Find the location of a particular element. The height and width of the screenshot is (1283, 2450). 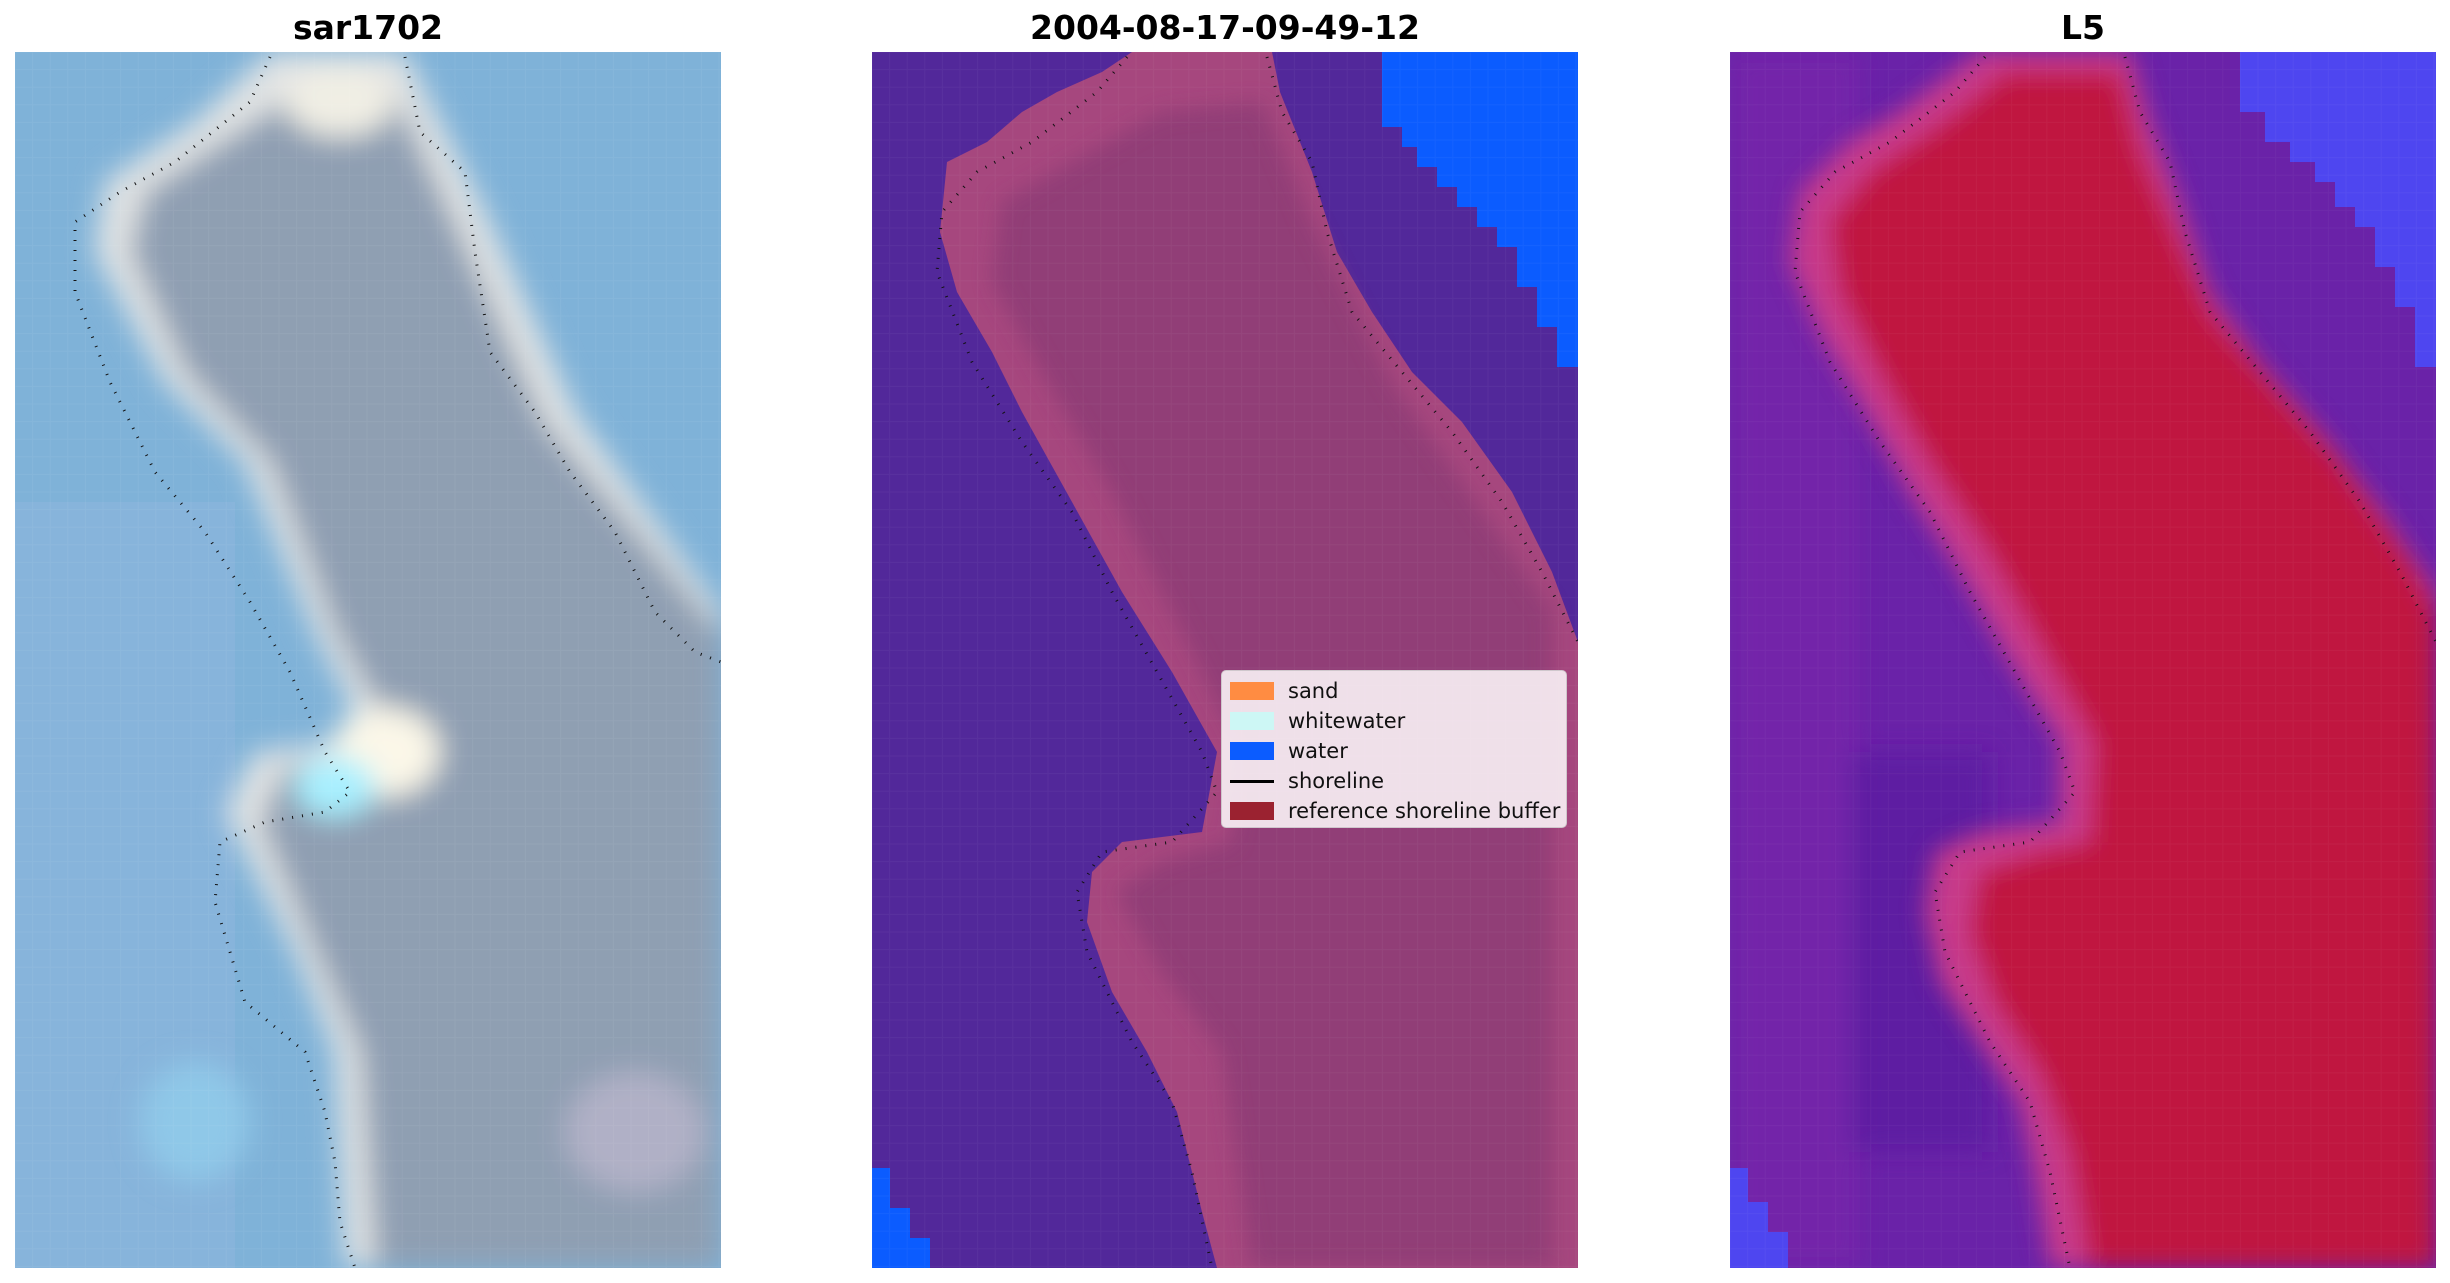

shoreline-line-icon is located at coordinates (1252, 781).